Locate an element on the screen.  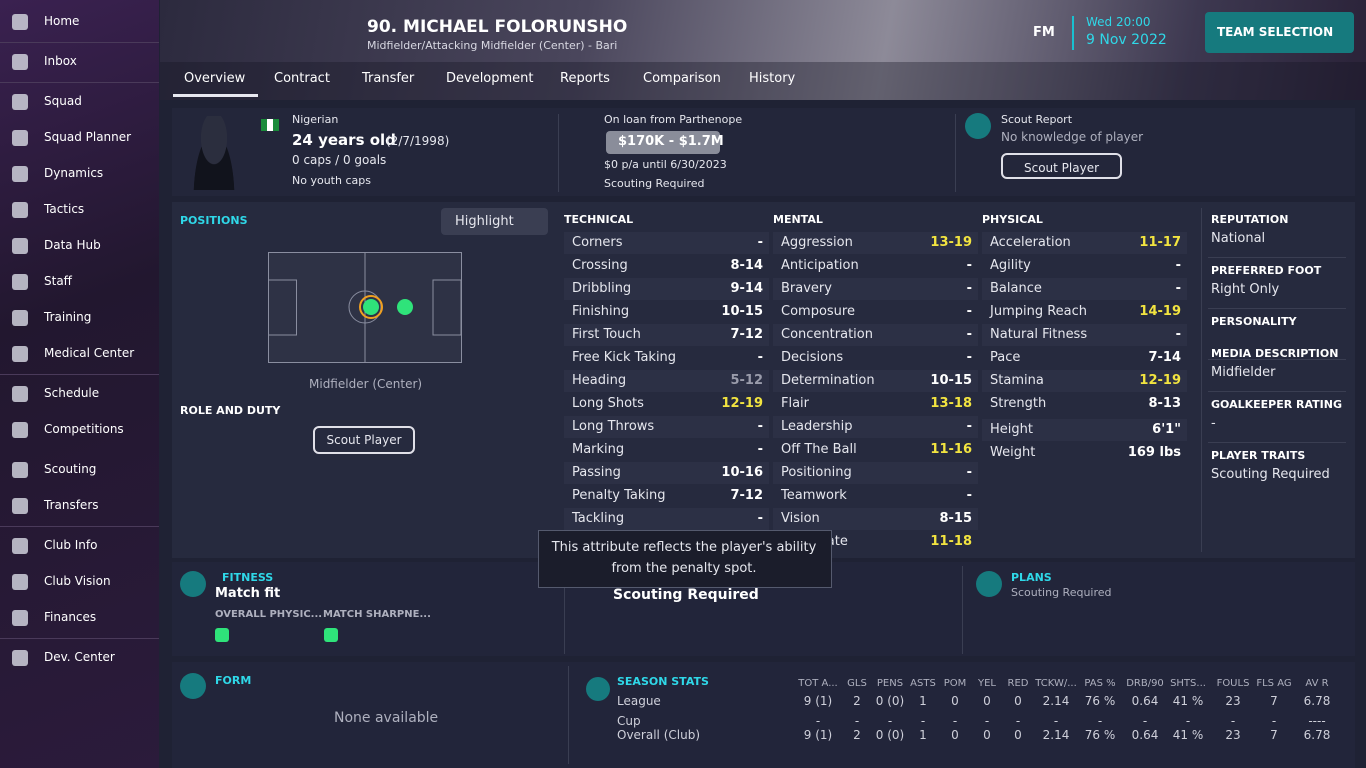
attribute-name: Long Throws is located at coordinates (613, 426).